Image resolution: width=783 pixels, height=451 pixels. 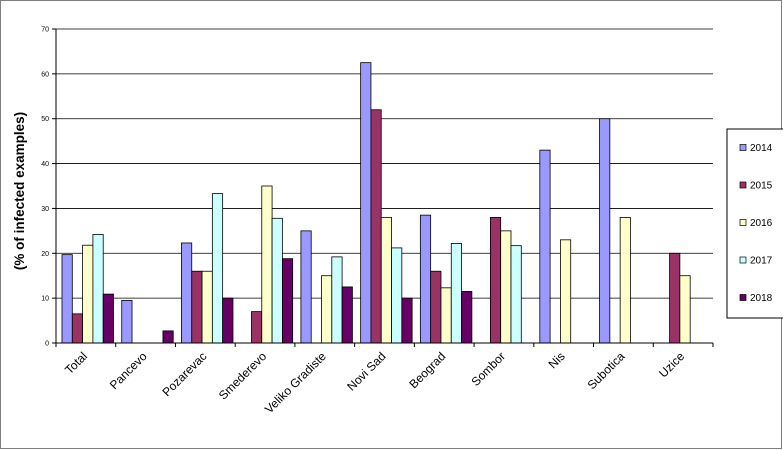 What do you see at coordinates (77, 328) in the screenshot?
I see `bar-2015-total` at bounding box center [77, 328].